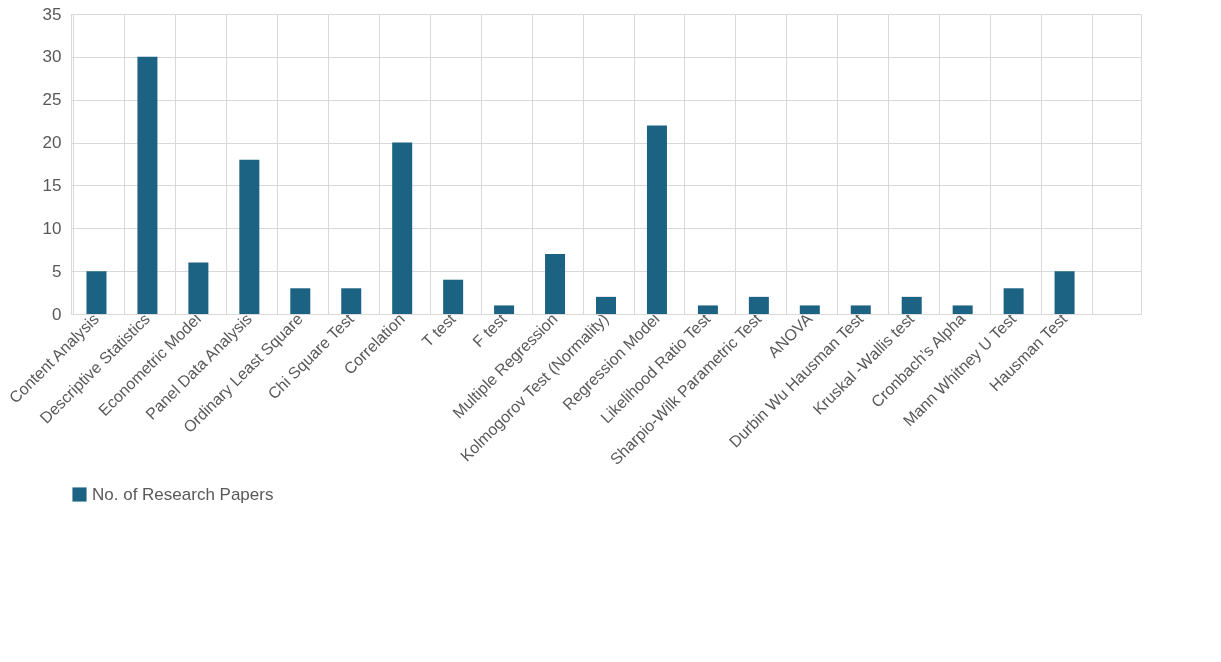 The height and width of the screenshot is (662, 1221). What do you see at coordinates (439, 330) in the screenshot?
I see `x-tick-label: T test` at bounding box center [439, 330].